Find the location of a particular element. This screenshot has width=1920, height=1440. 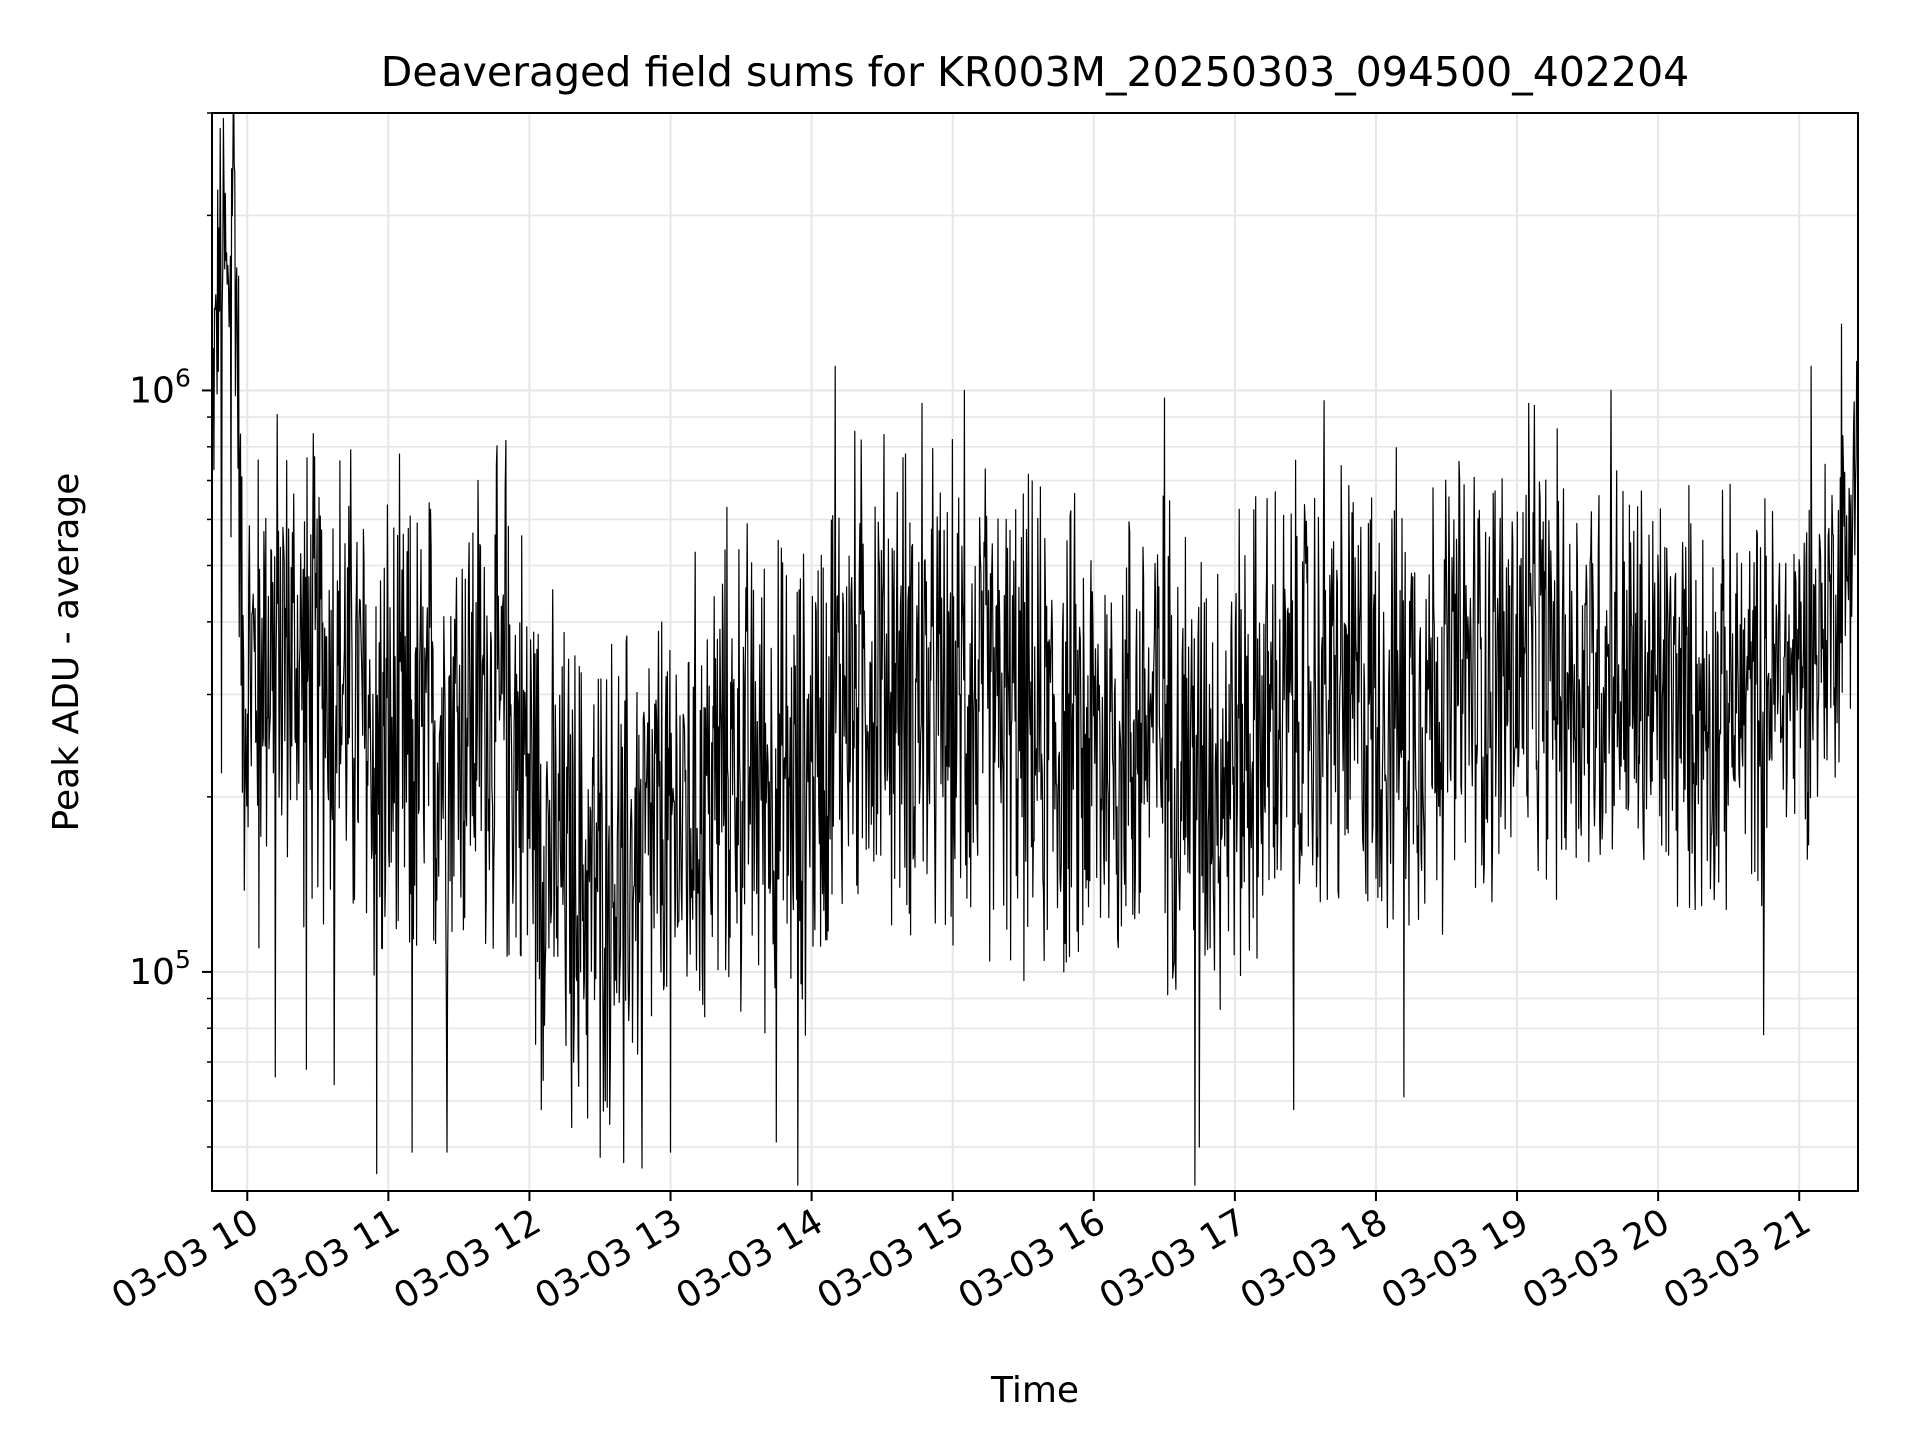

y-axis-label: Peak ADU - average is located at coordinates (66, 652).